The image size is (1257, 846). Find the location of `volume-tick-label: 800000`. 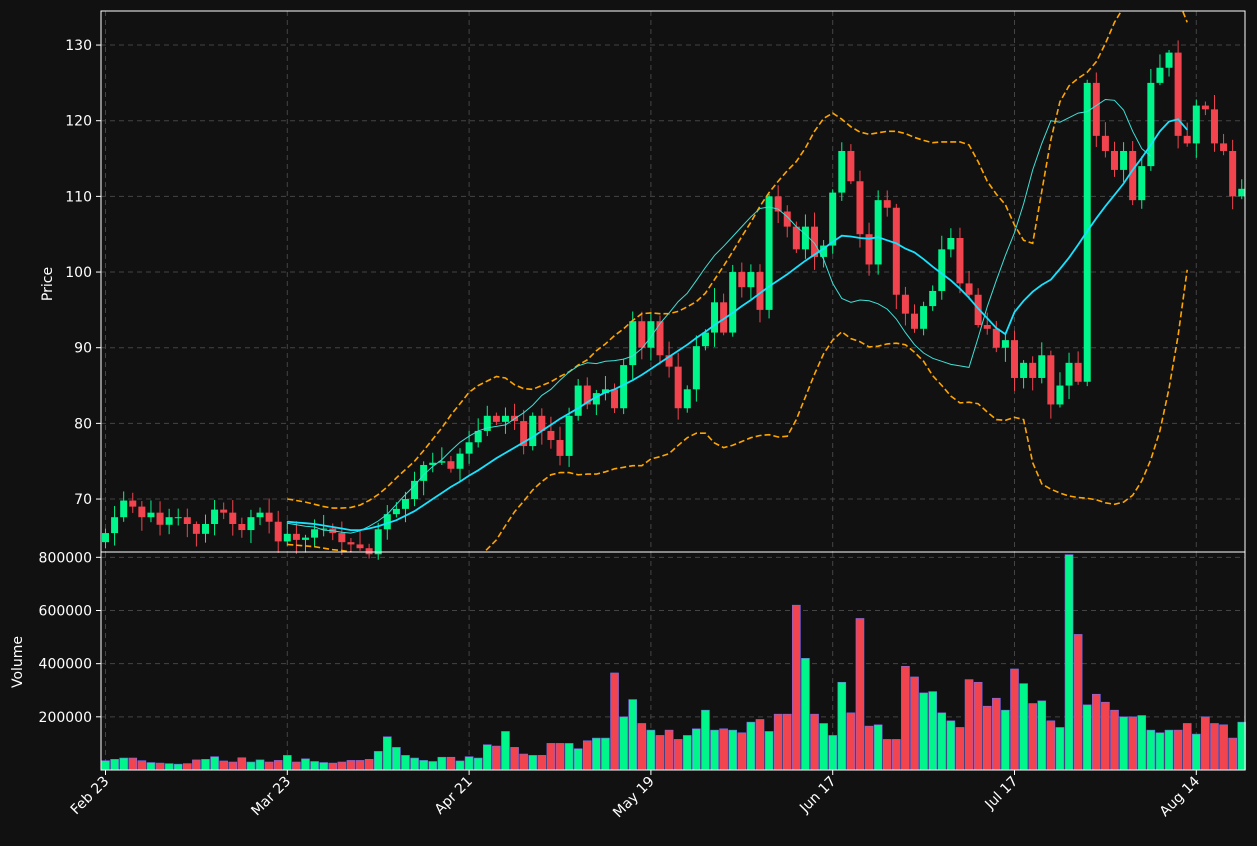

volume-tick-label: 800000 is located at coordinates (65, 558).